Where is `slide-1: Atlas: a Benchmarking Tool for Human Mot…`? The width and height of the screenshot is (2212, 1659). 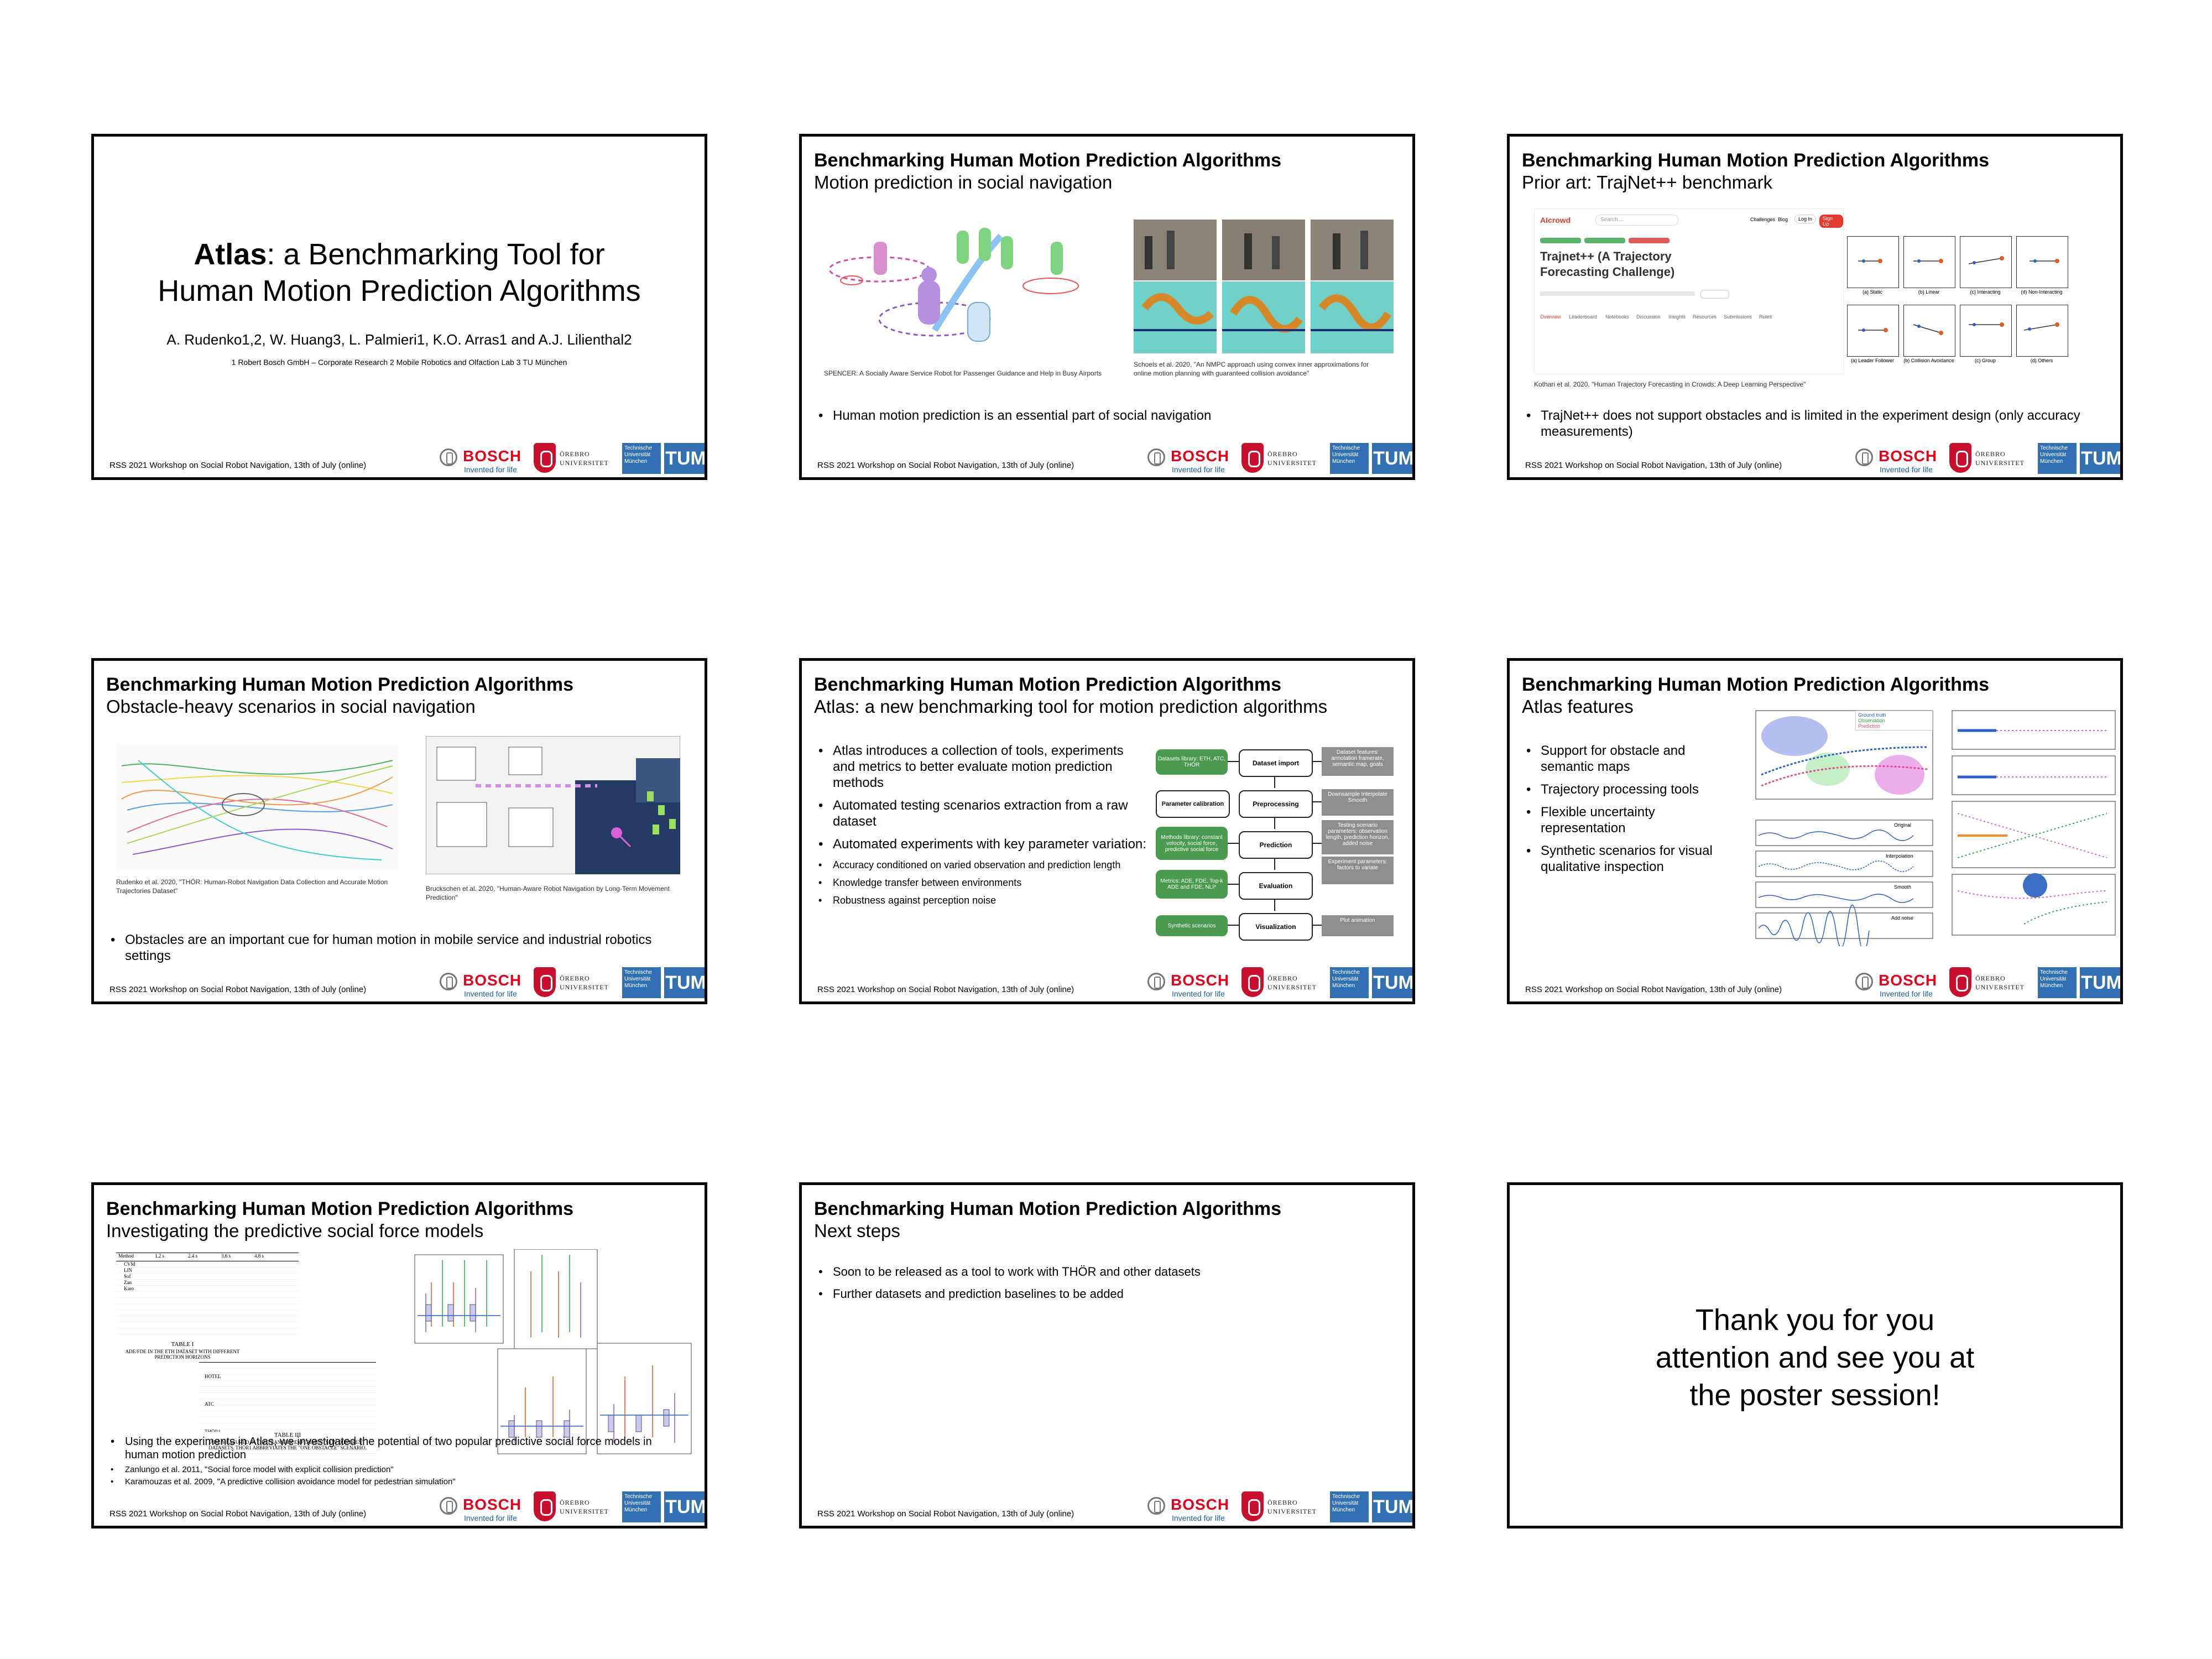 slide-1: Atlas: a Benchmarking Tool for Human Mot… is located at coordinates (399, 307).